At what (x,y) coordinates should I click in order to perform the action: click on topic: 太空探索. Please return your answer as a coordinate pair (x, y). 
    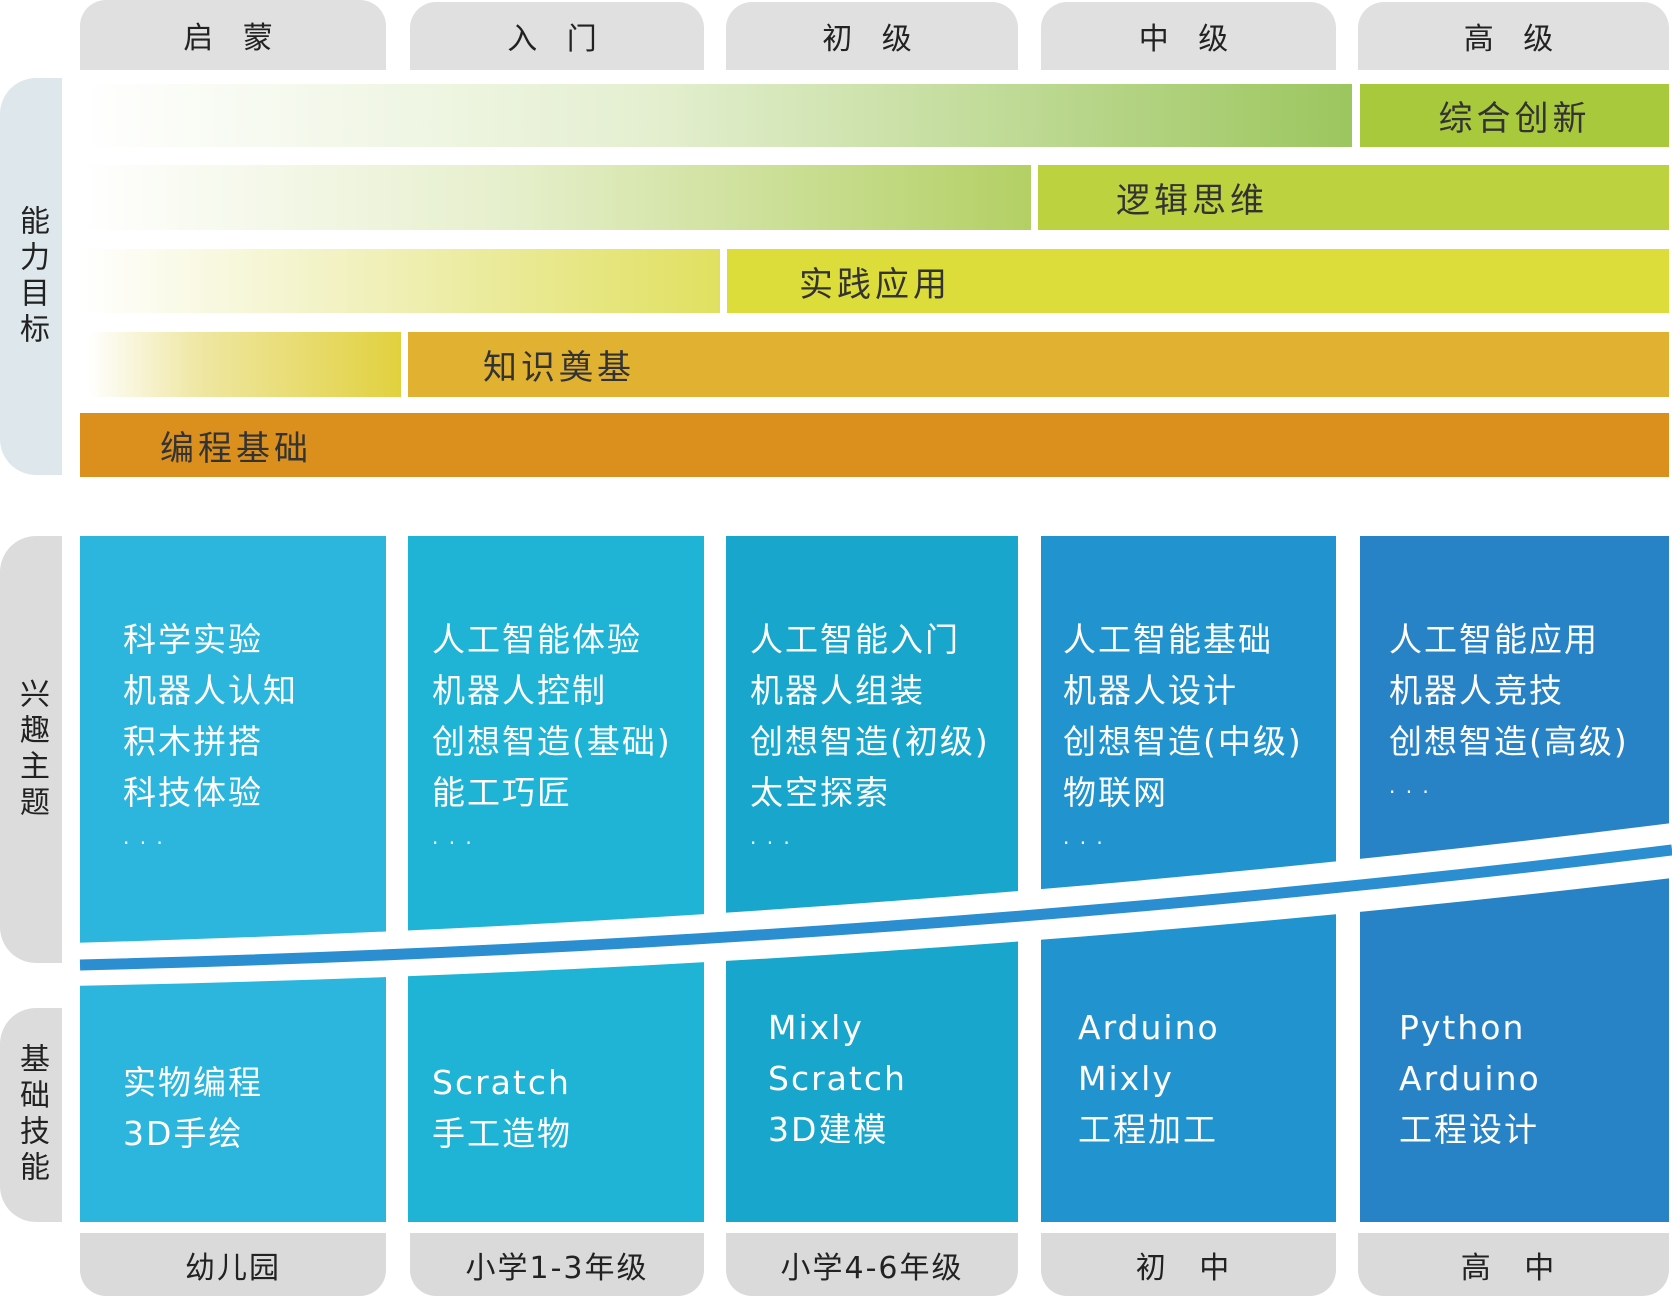
    Looking at the image, I should click on (820, 792).